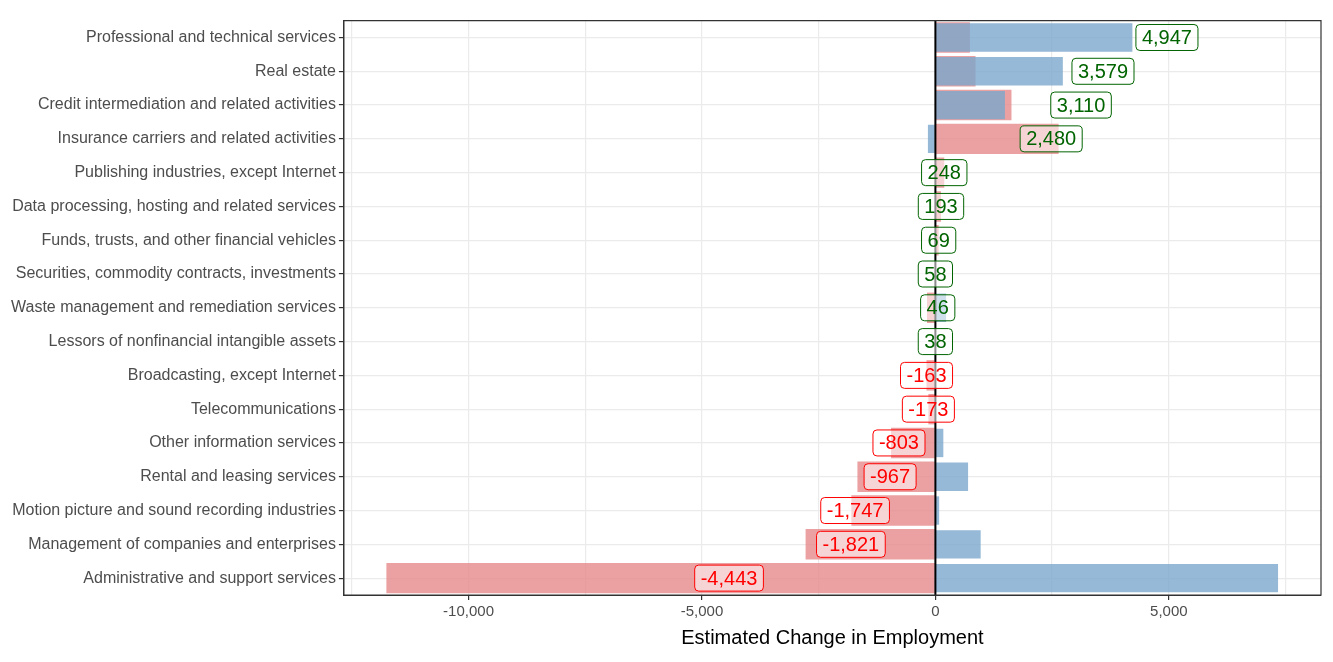 The height and width of the screenshot is (662, 1333). Describe the element at coordinates (898, 442) in the screenshot. I see `annotation: -803` at that location.